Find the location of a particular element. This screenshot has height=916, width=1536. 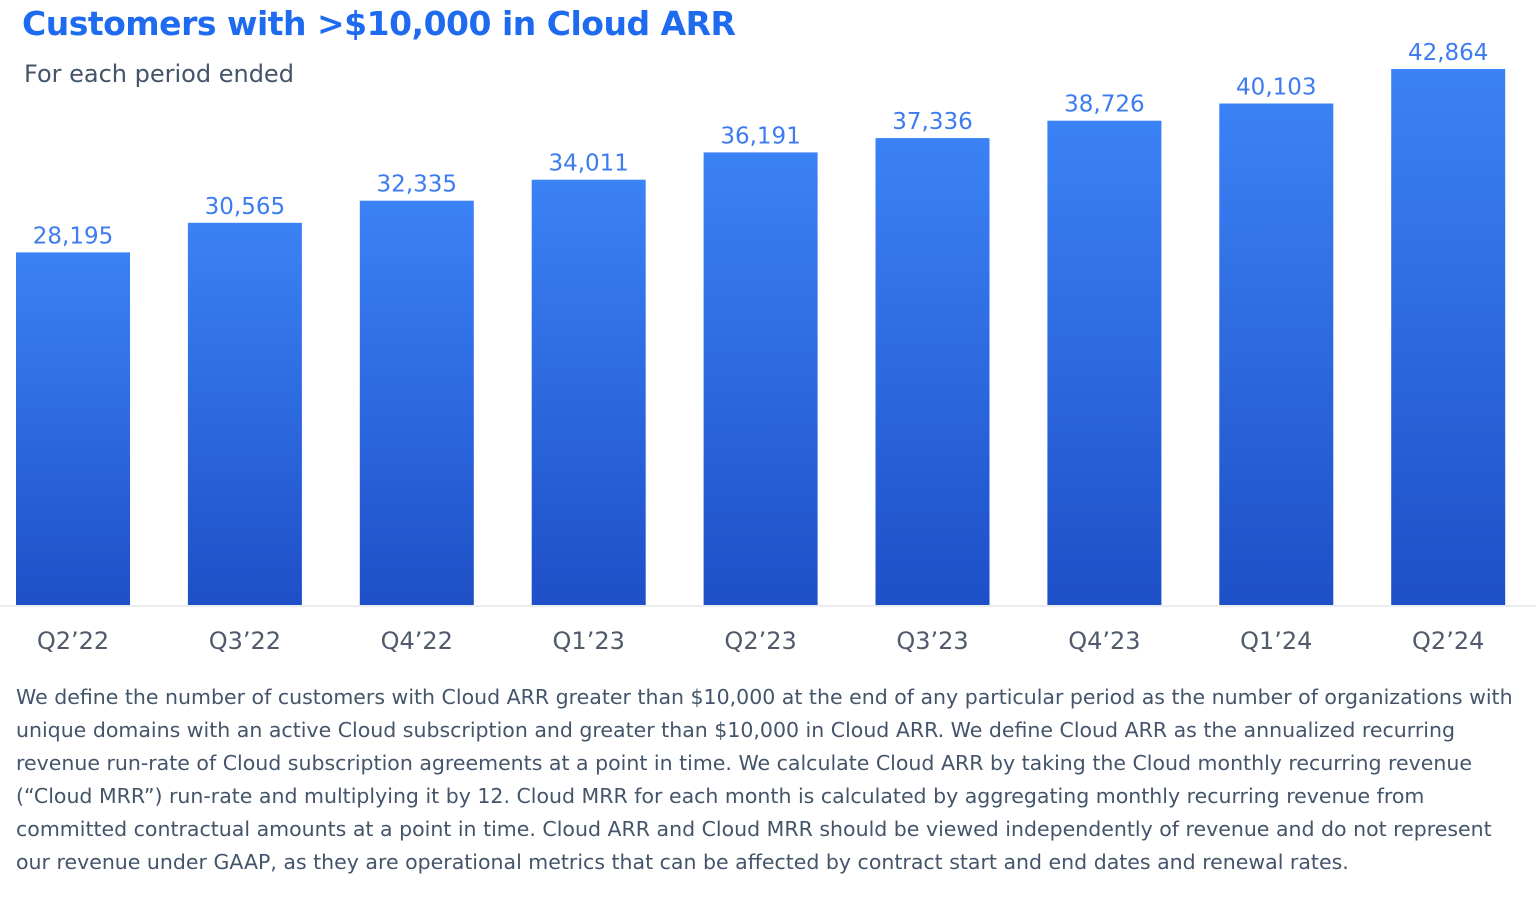

value-label-0: 28,195 is located at coordinates (73, 236).